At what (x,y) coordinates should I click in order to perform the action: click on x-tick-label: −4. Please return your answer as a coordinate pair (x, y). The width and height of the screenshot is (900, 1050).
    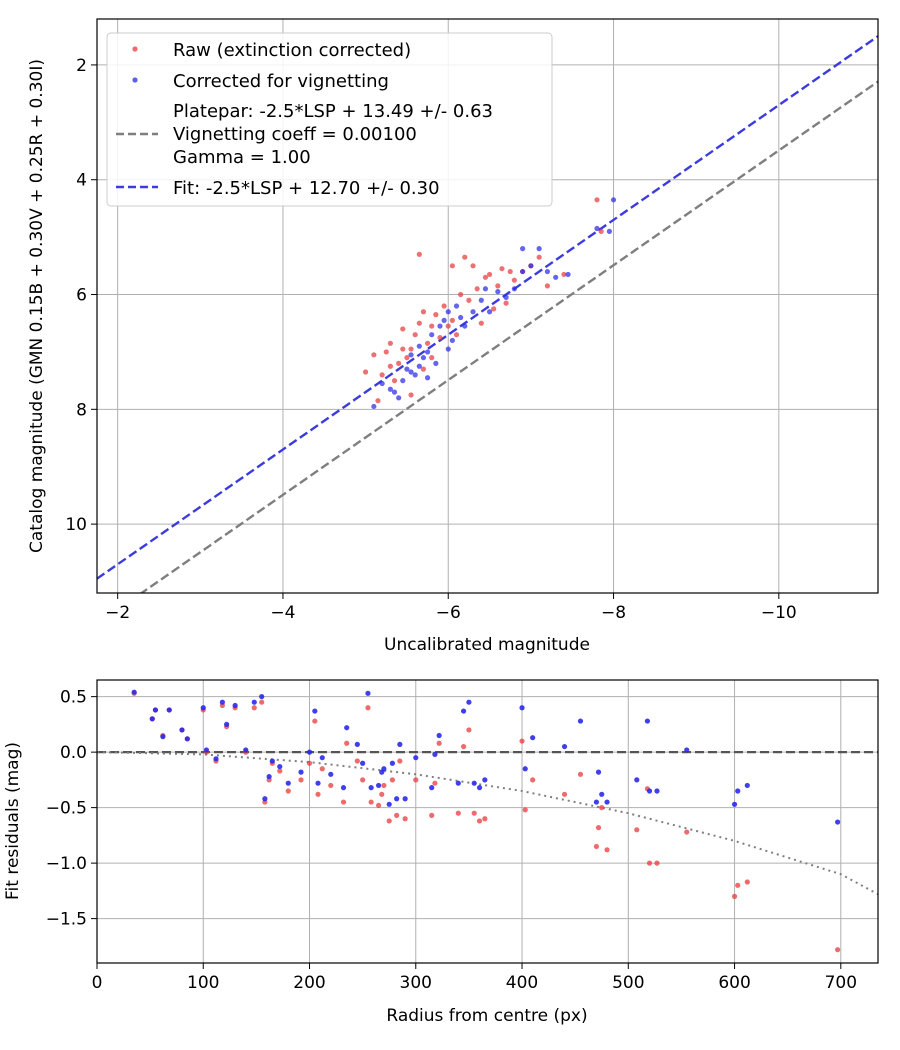
    Looking at the image, I should click on (282, 613).